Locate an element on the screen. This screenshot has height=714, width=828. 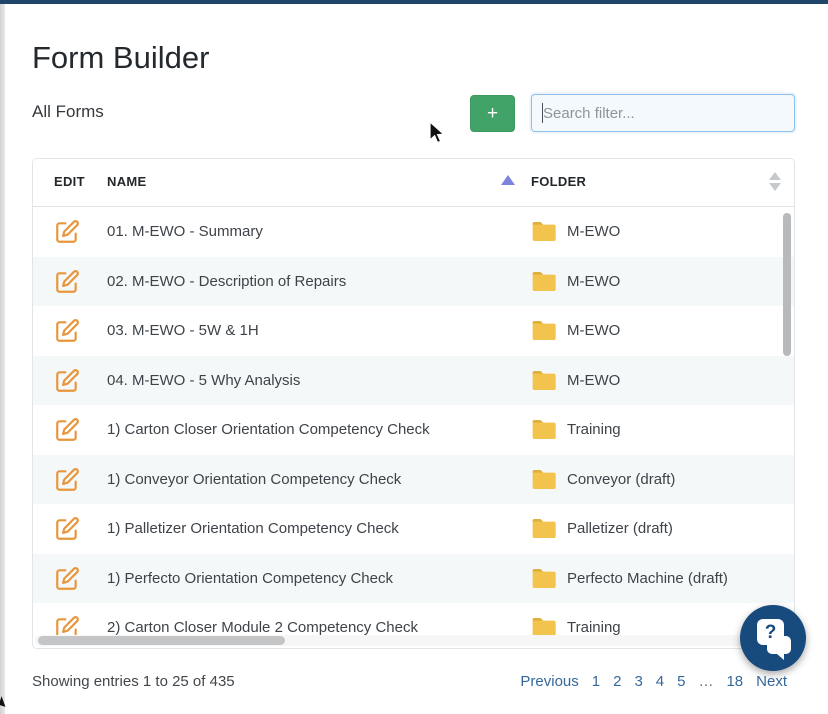
text-caret is located at coordinates (542, 113).